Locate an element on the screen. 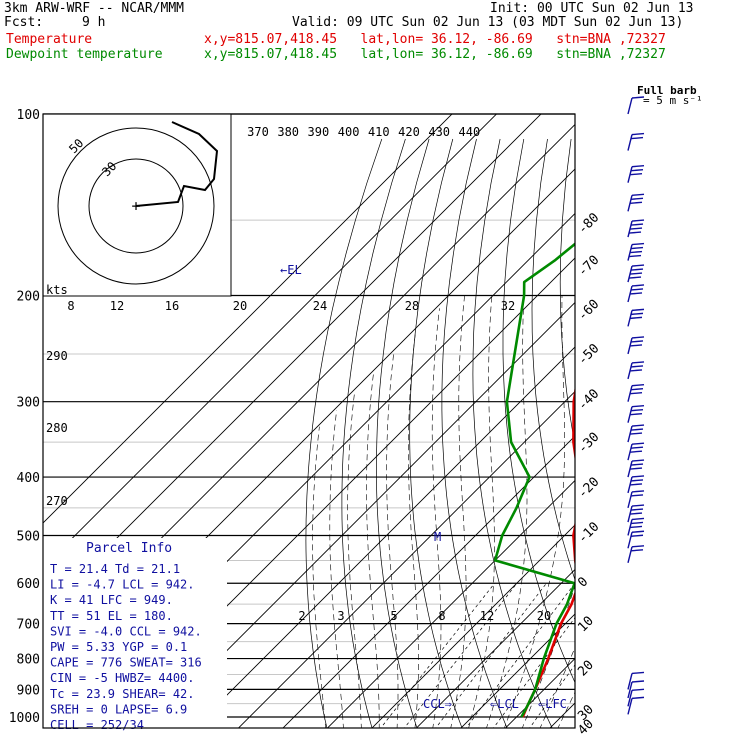 The image size is (740, 740). temperature-axis-label: -70 is located at coordinates (588, 266).